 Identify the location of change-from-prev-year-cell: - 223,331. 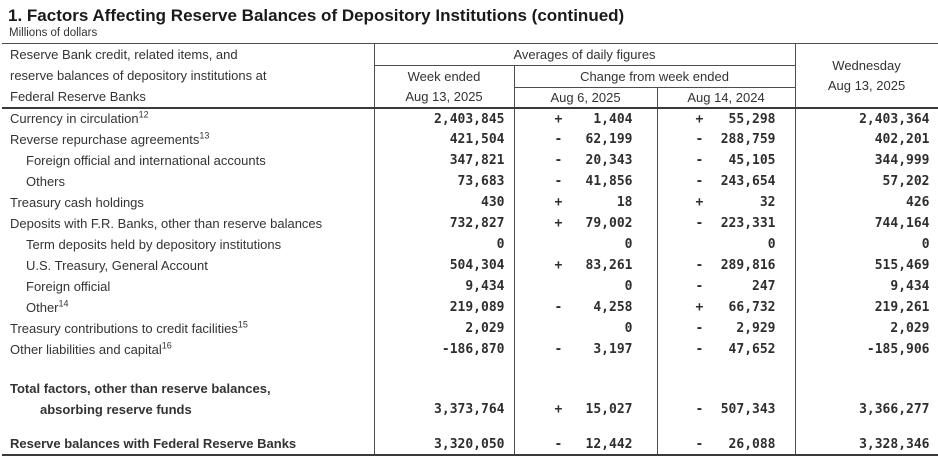
(726, 223).